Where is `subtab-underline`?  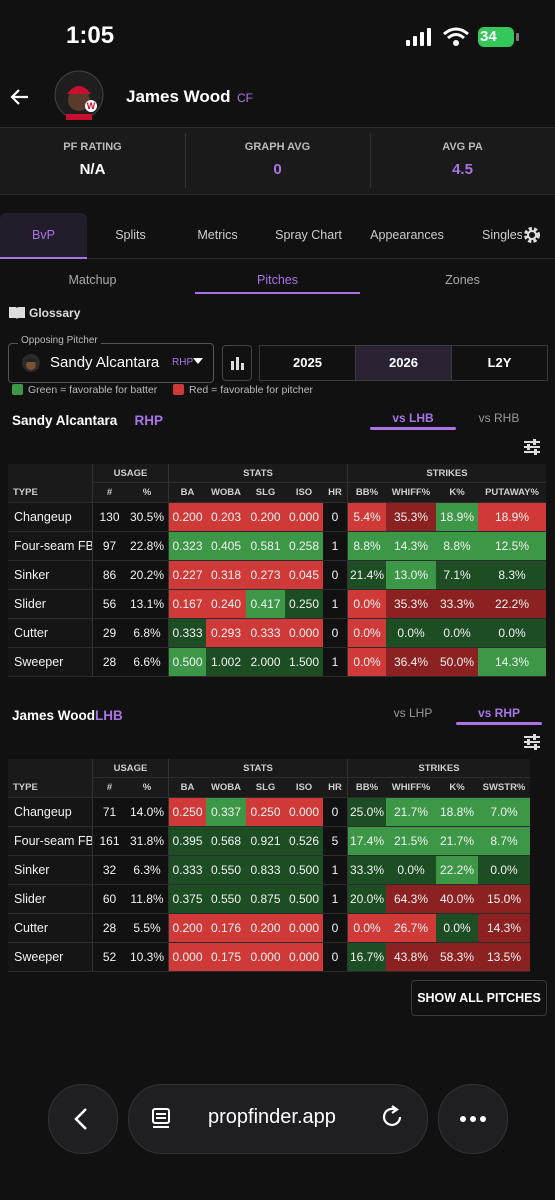 subtab-underline is located at coordinates (277, 293).